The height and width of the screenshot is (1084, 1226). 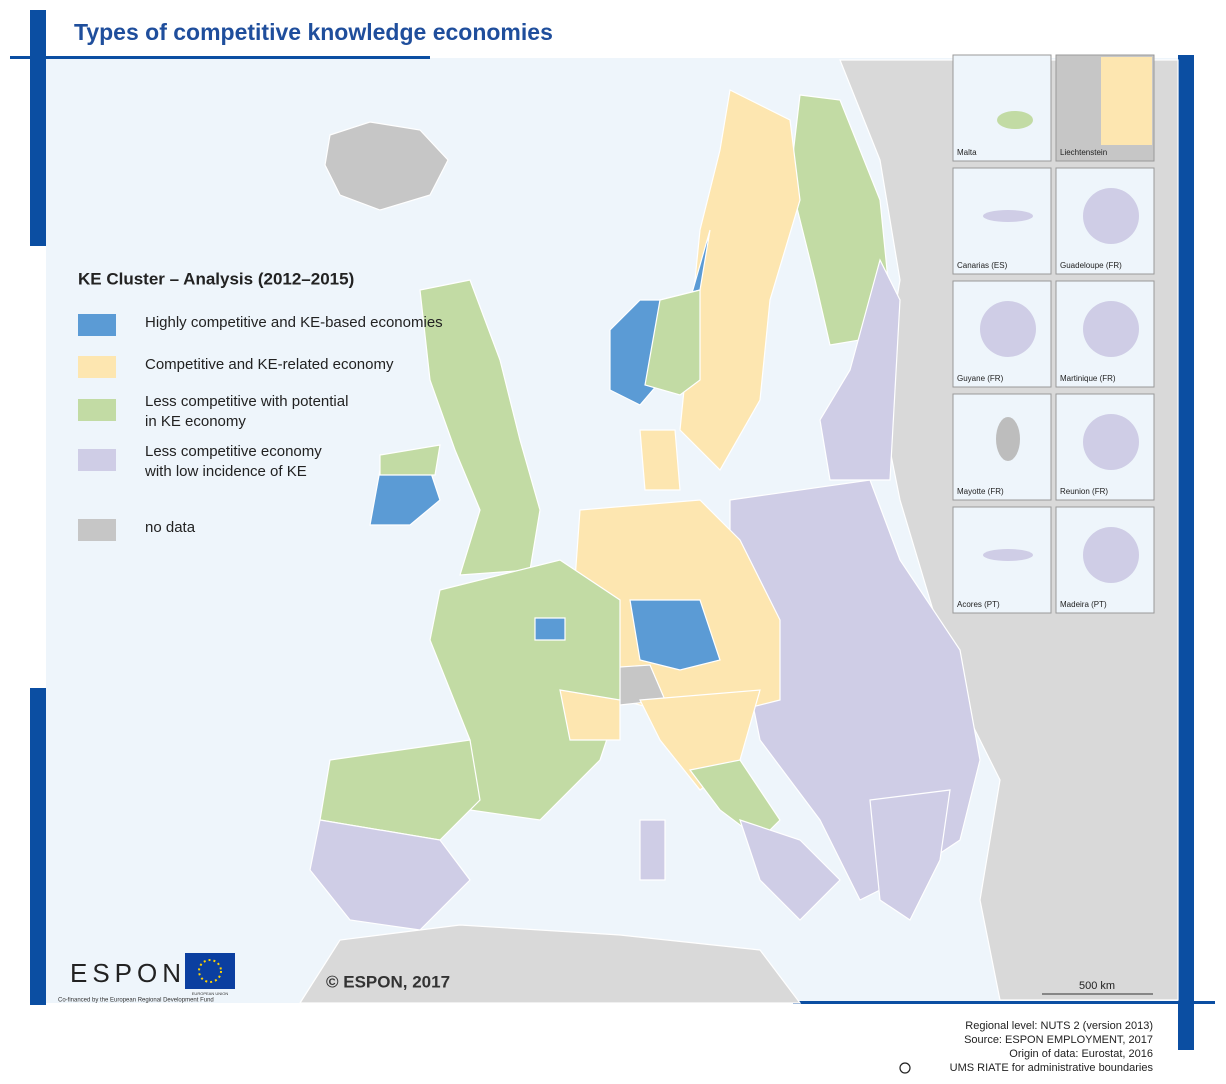 What do you see at coordinates (967, 152) in the screenshot?
I see `inset-label: Malta` at bounding box center [967, 152].